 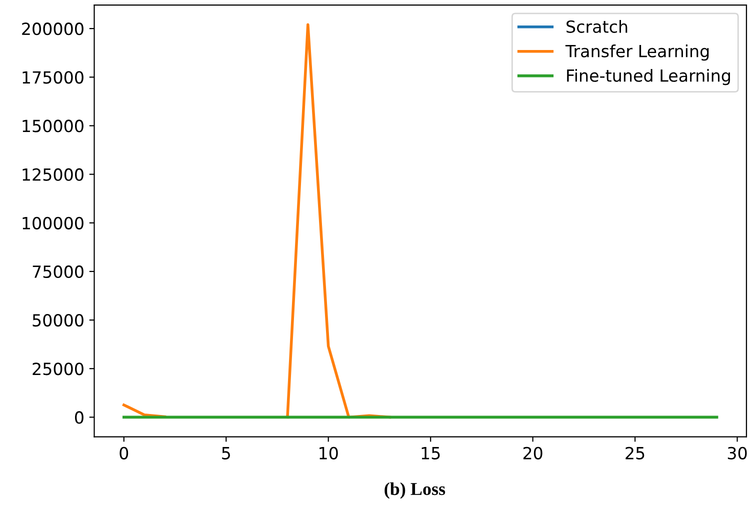 I want to click on x-tick-label: 5, so click(x=226, y=453).